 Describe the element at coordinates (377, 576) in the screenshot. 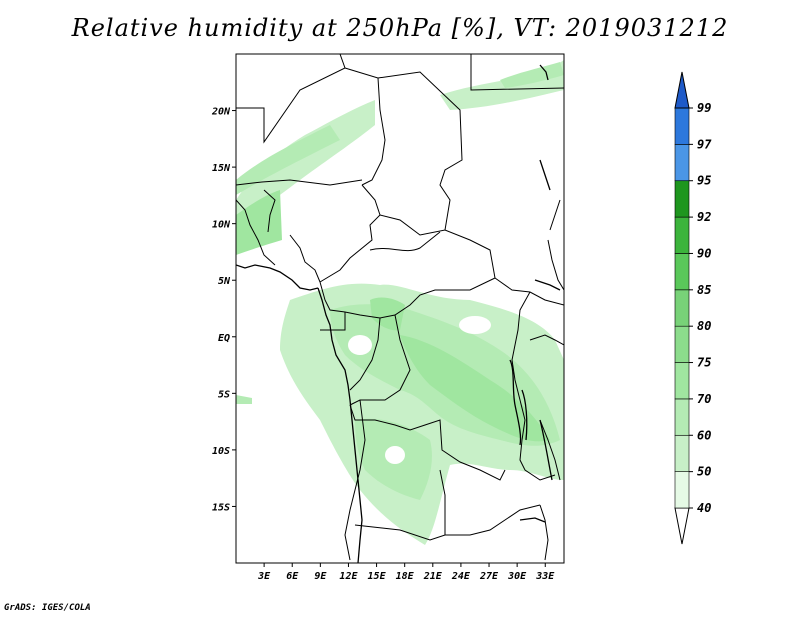

I see `lon-tick-label: 15E` at that location.